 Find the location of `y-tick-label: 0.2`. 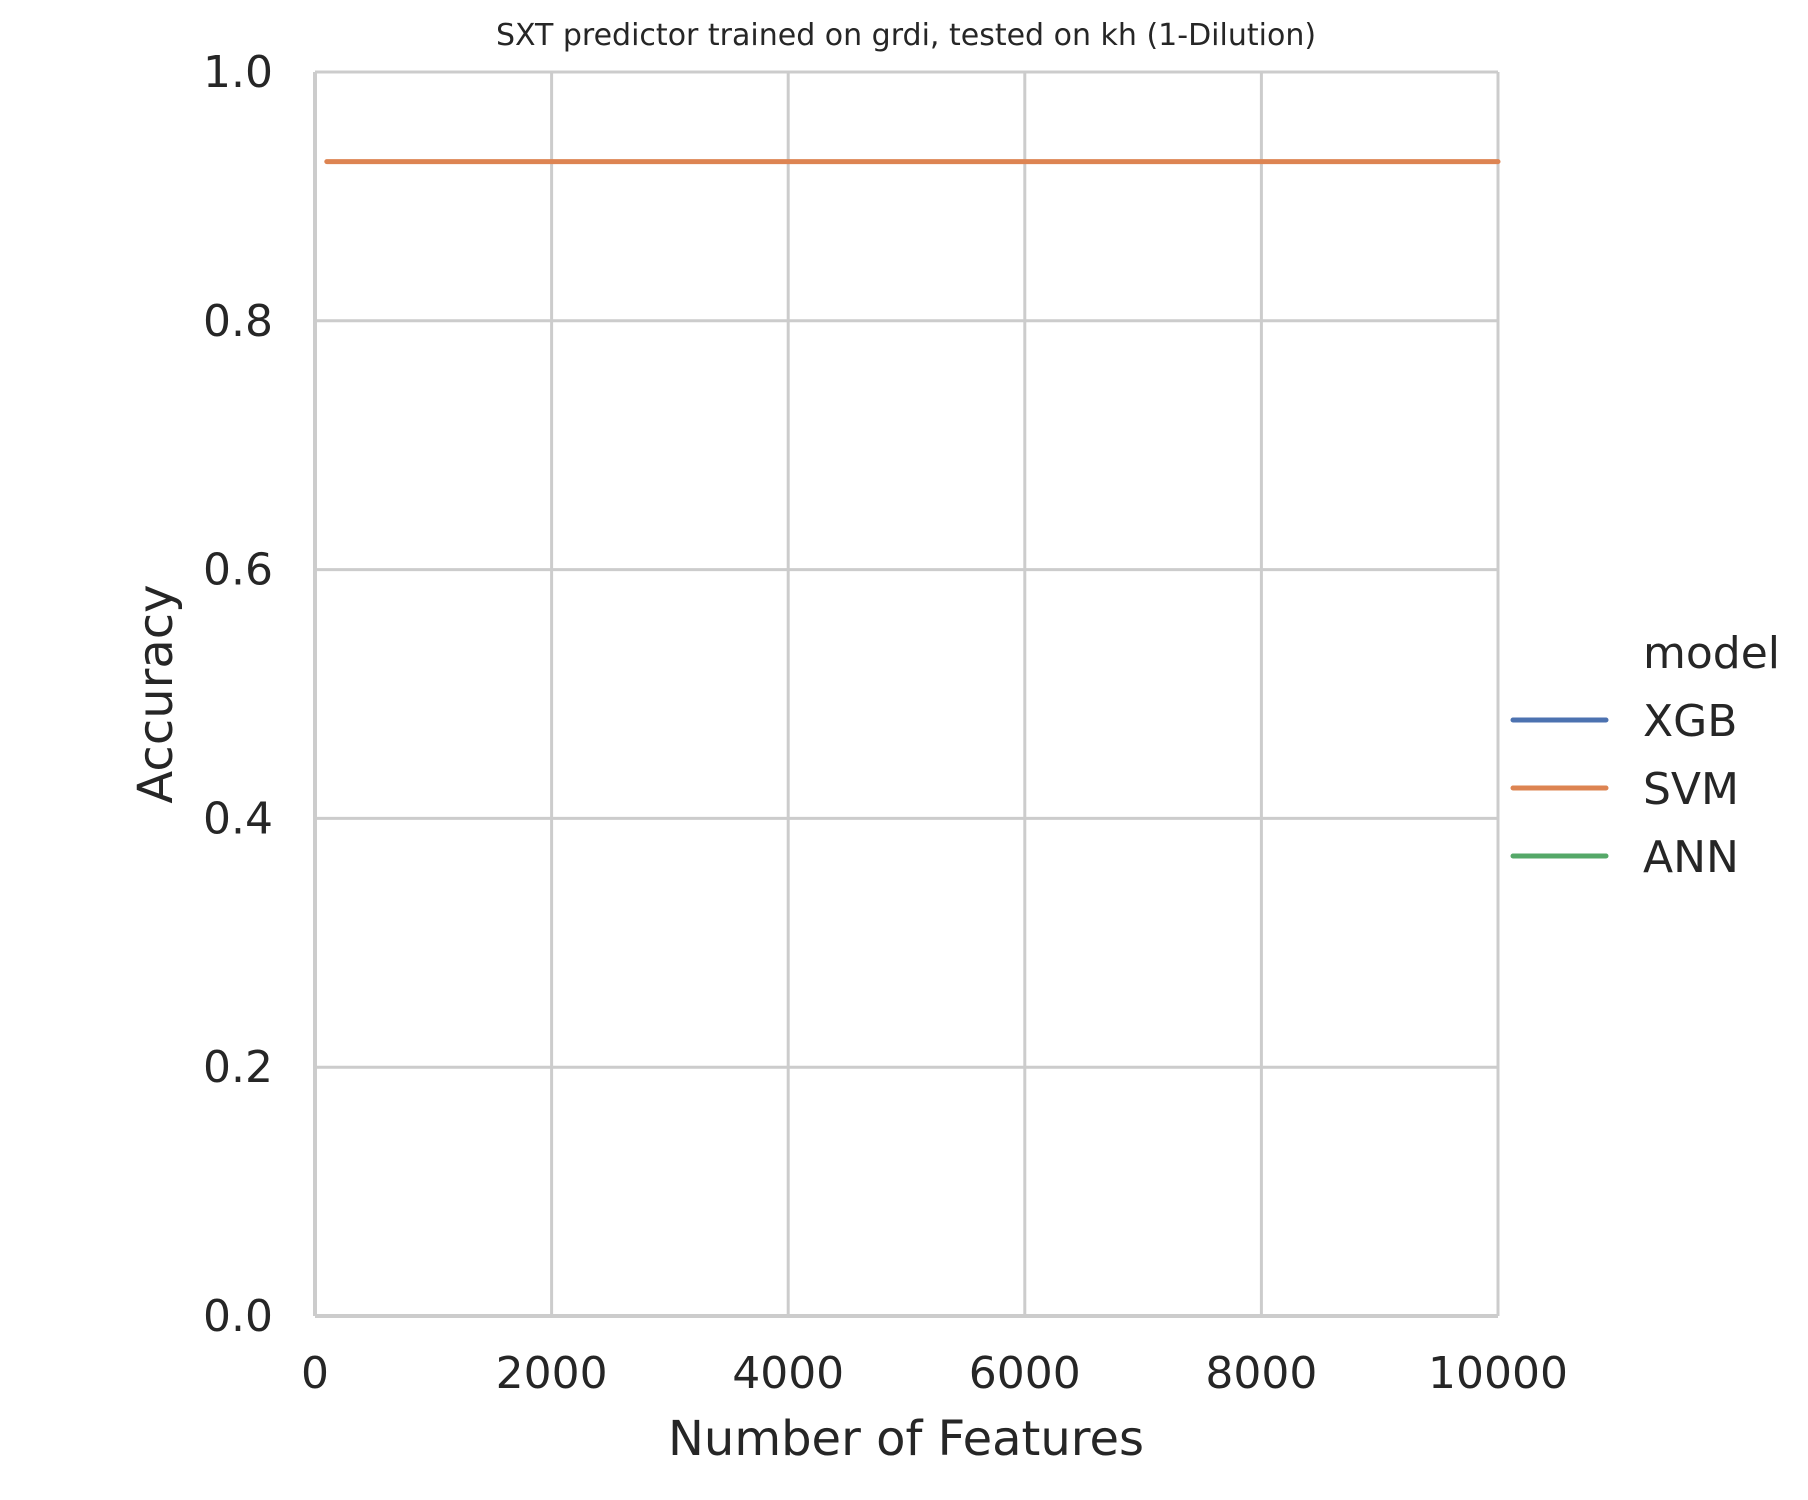

y-tick-label: 0.2 is located at coordinates (238, 1067).